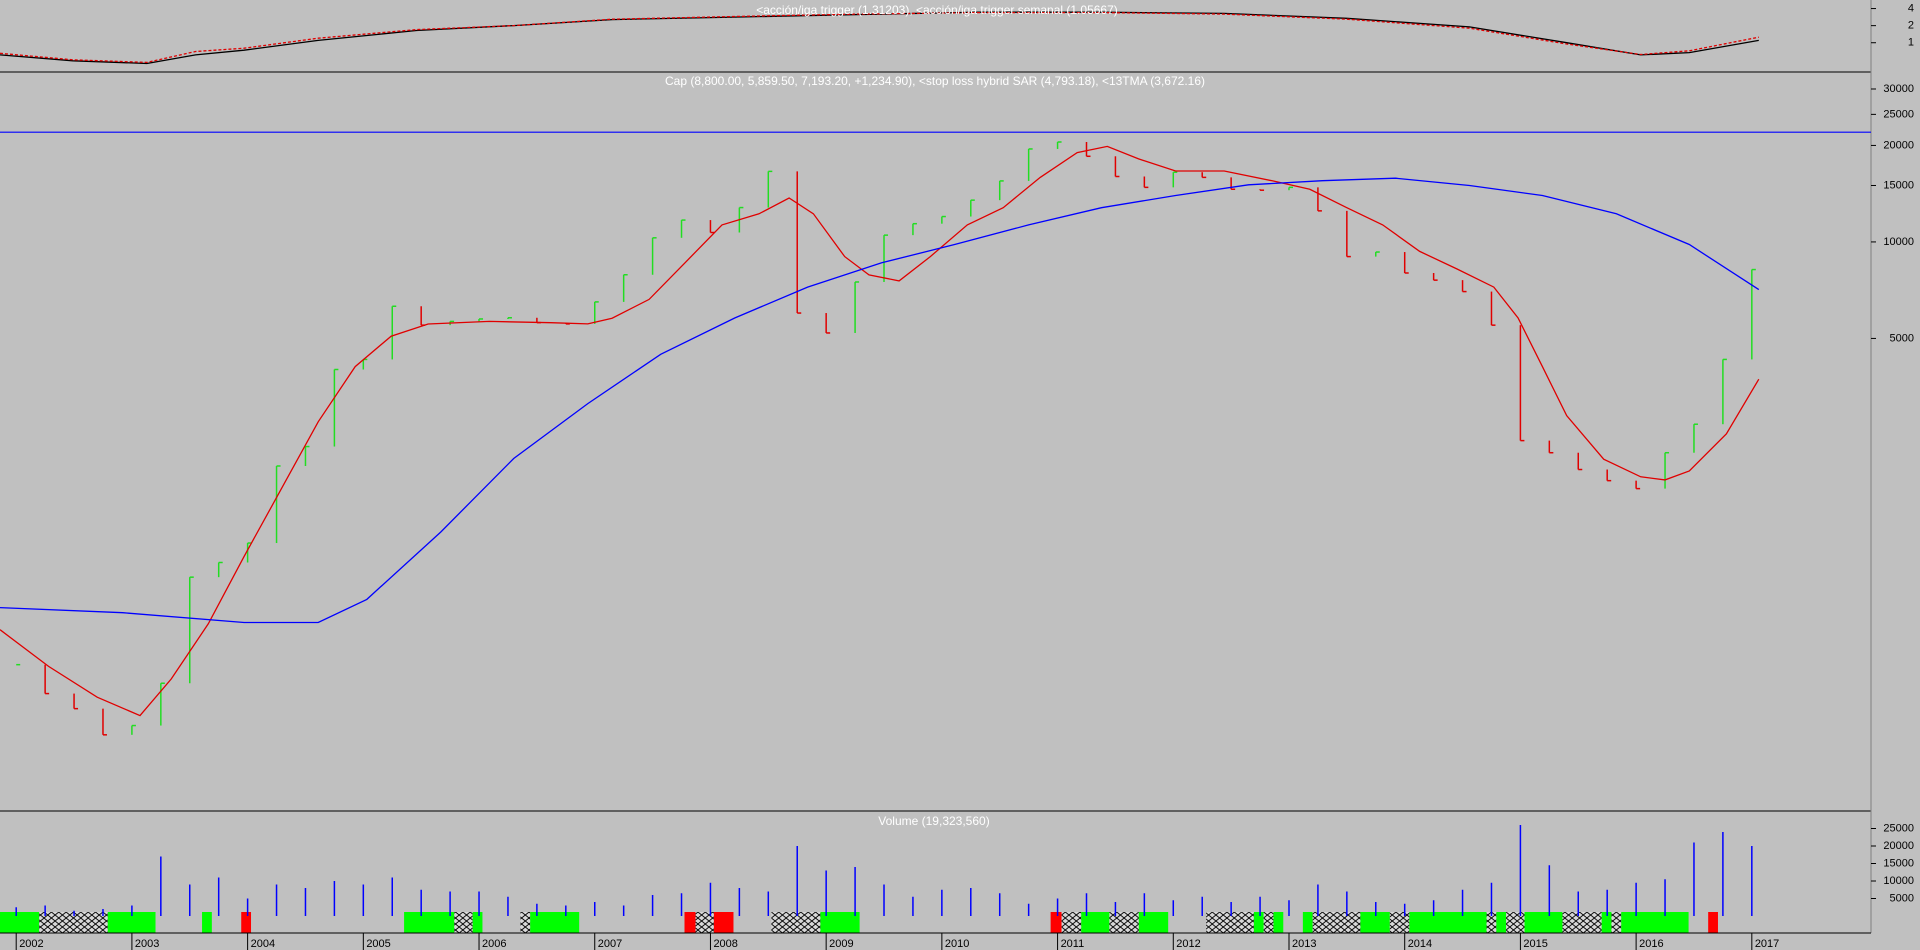 The image size is (1920, 950). Describe the element at coordinates (1535, 944) in the screenshot. I see `x-tick-label: 2015` at that location.